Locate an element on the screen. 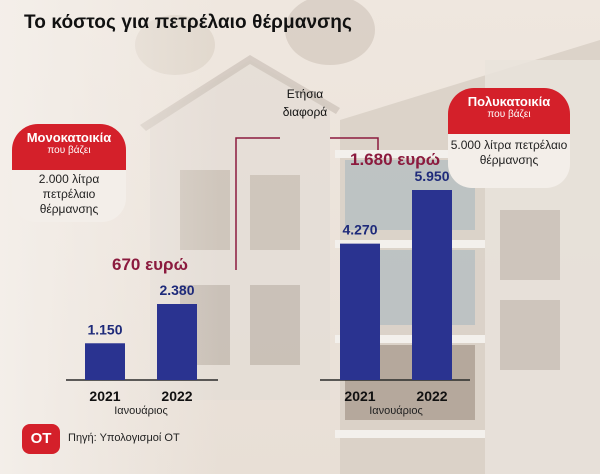  right-group-subheading: που βάζει is located at coordinates (509, 114).